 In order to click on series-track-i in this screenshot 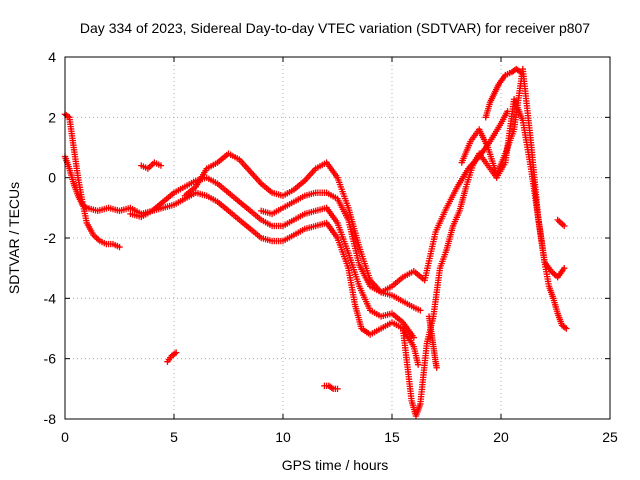, I will do `click(561, 223)`.